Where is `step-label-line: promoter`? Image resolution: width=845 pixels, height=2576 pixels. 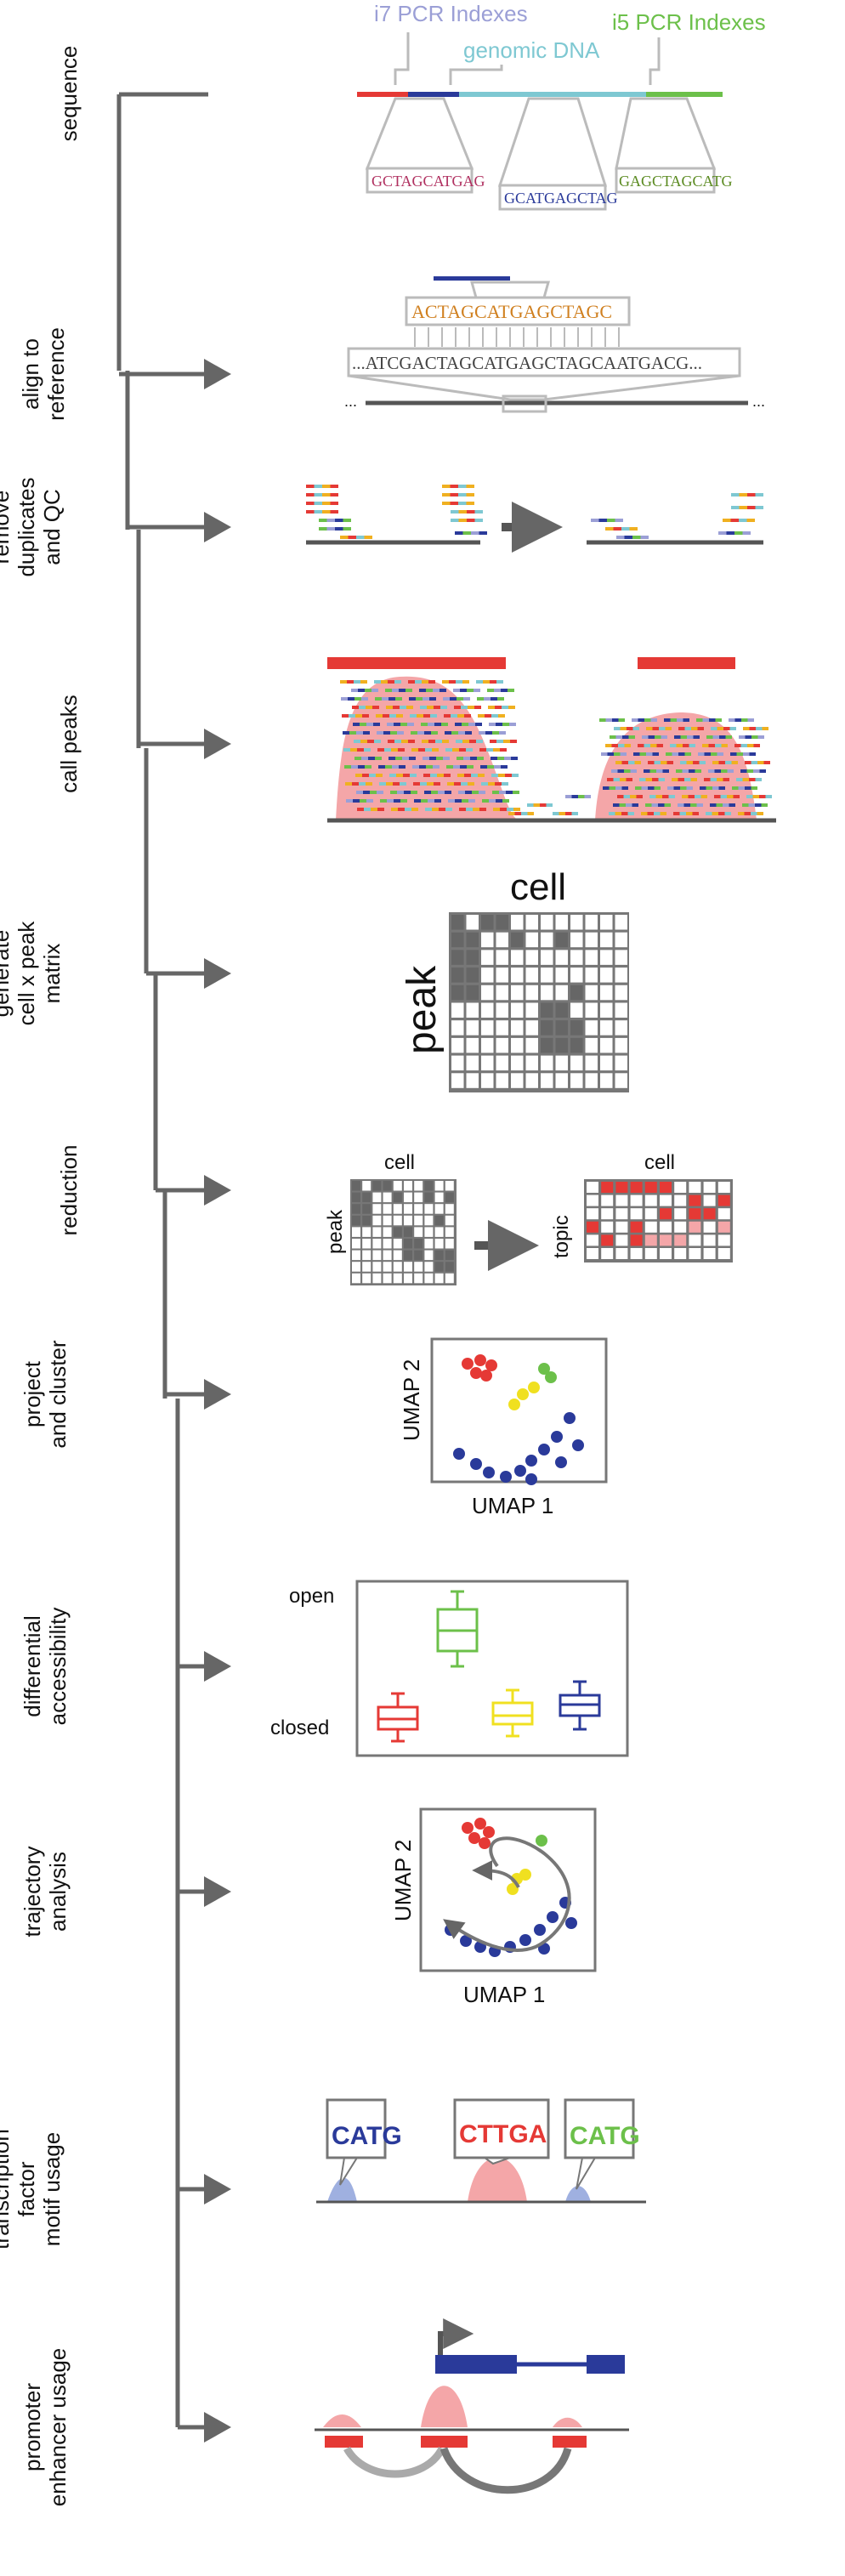
step-label-line: promoter is located at coordinates (32, 2427).